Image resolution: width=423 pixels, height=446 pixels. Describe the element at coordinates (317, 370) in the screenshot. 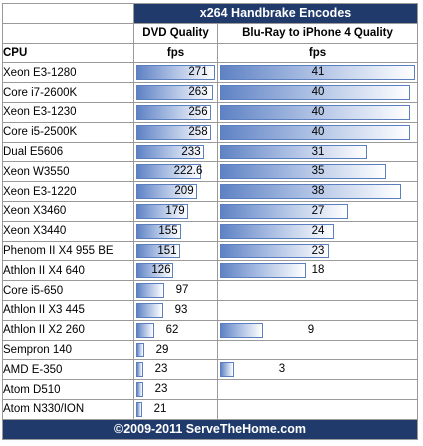

I see `bluray-bar-cell: 3` at that location.